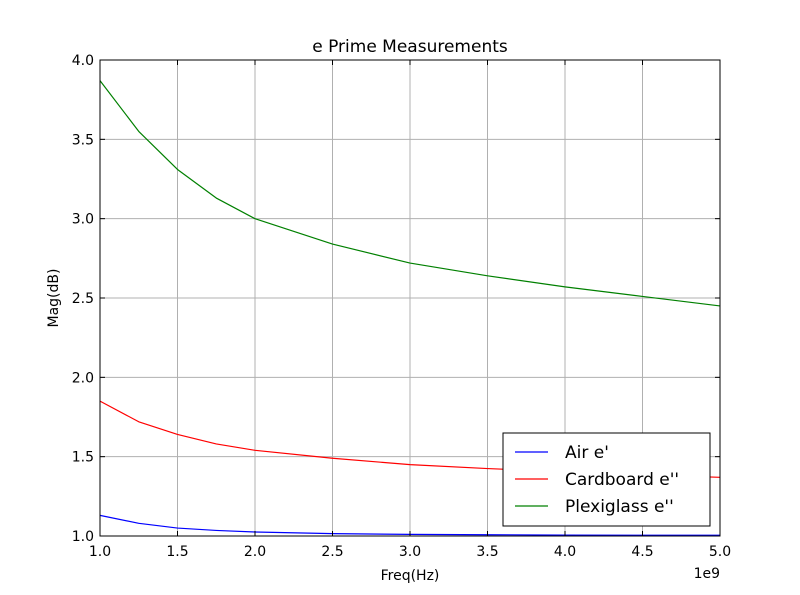 This screenshot has width=800, height=595. What do you see at coordinates (410, 552) in the screenshot?
I see `x-tick-label: 3.0` at bounding box center [410, 552].